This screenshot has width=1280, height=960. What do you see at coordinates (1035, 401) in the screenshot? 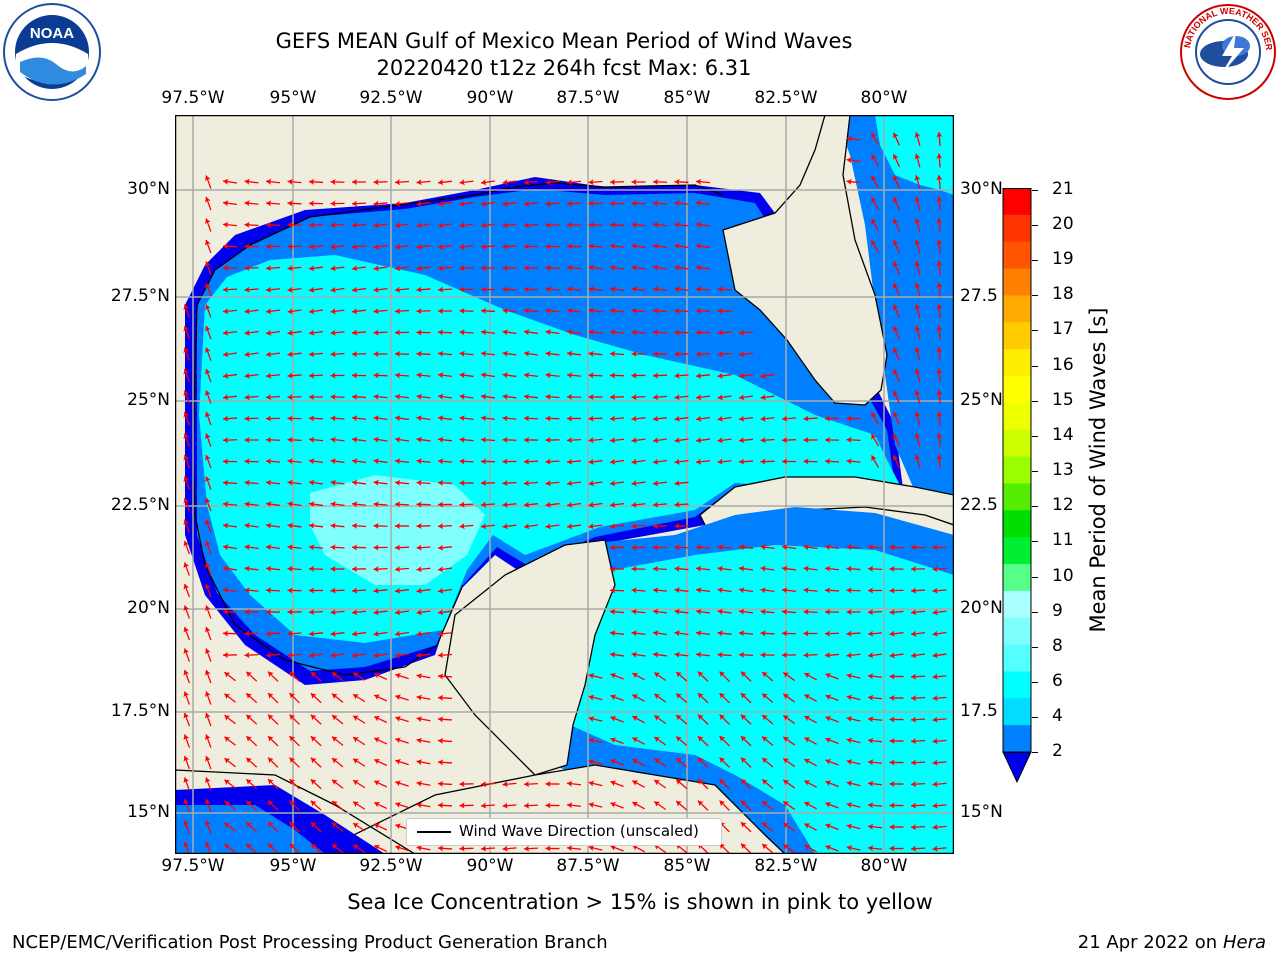
I see `colorbar-tick-mark` at bounding box center [1035, 401].